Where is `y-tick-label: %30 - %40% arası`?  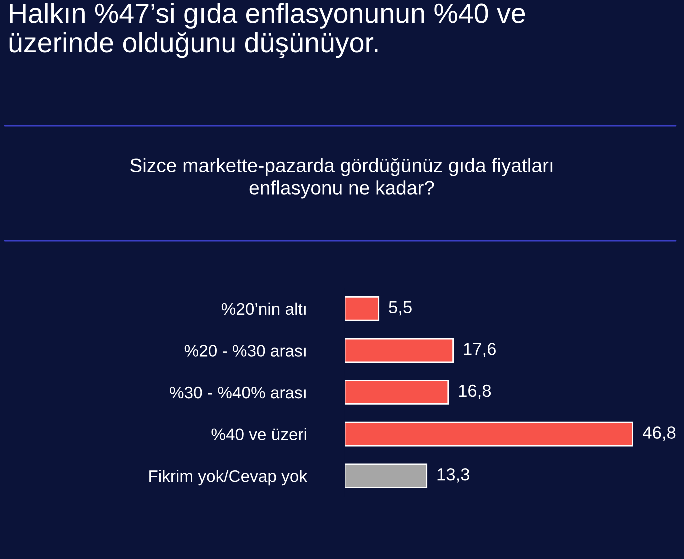
y-tick-label: %30 - %40% arası is located at coordinates (238, 392).